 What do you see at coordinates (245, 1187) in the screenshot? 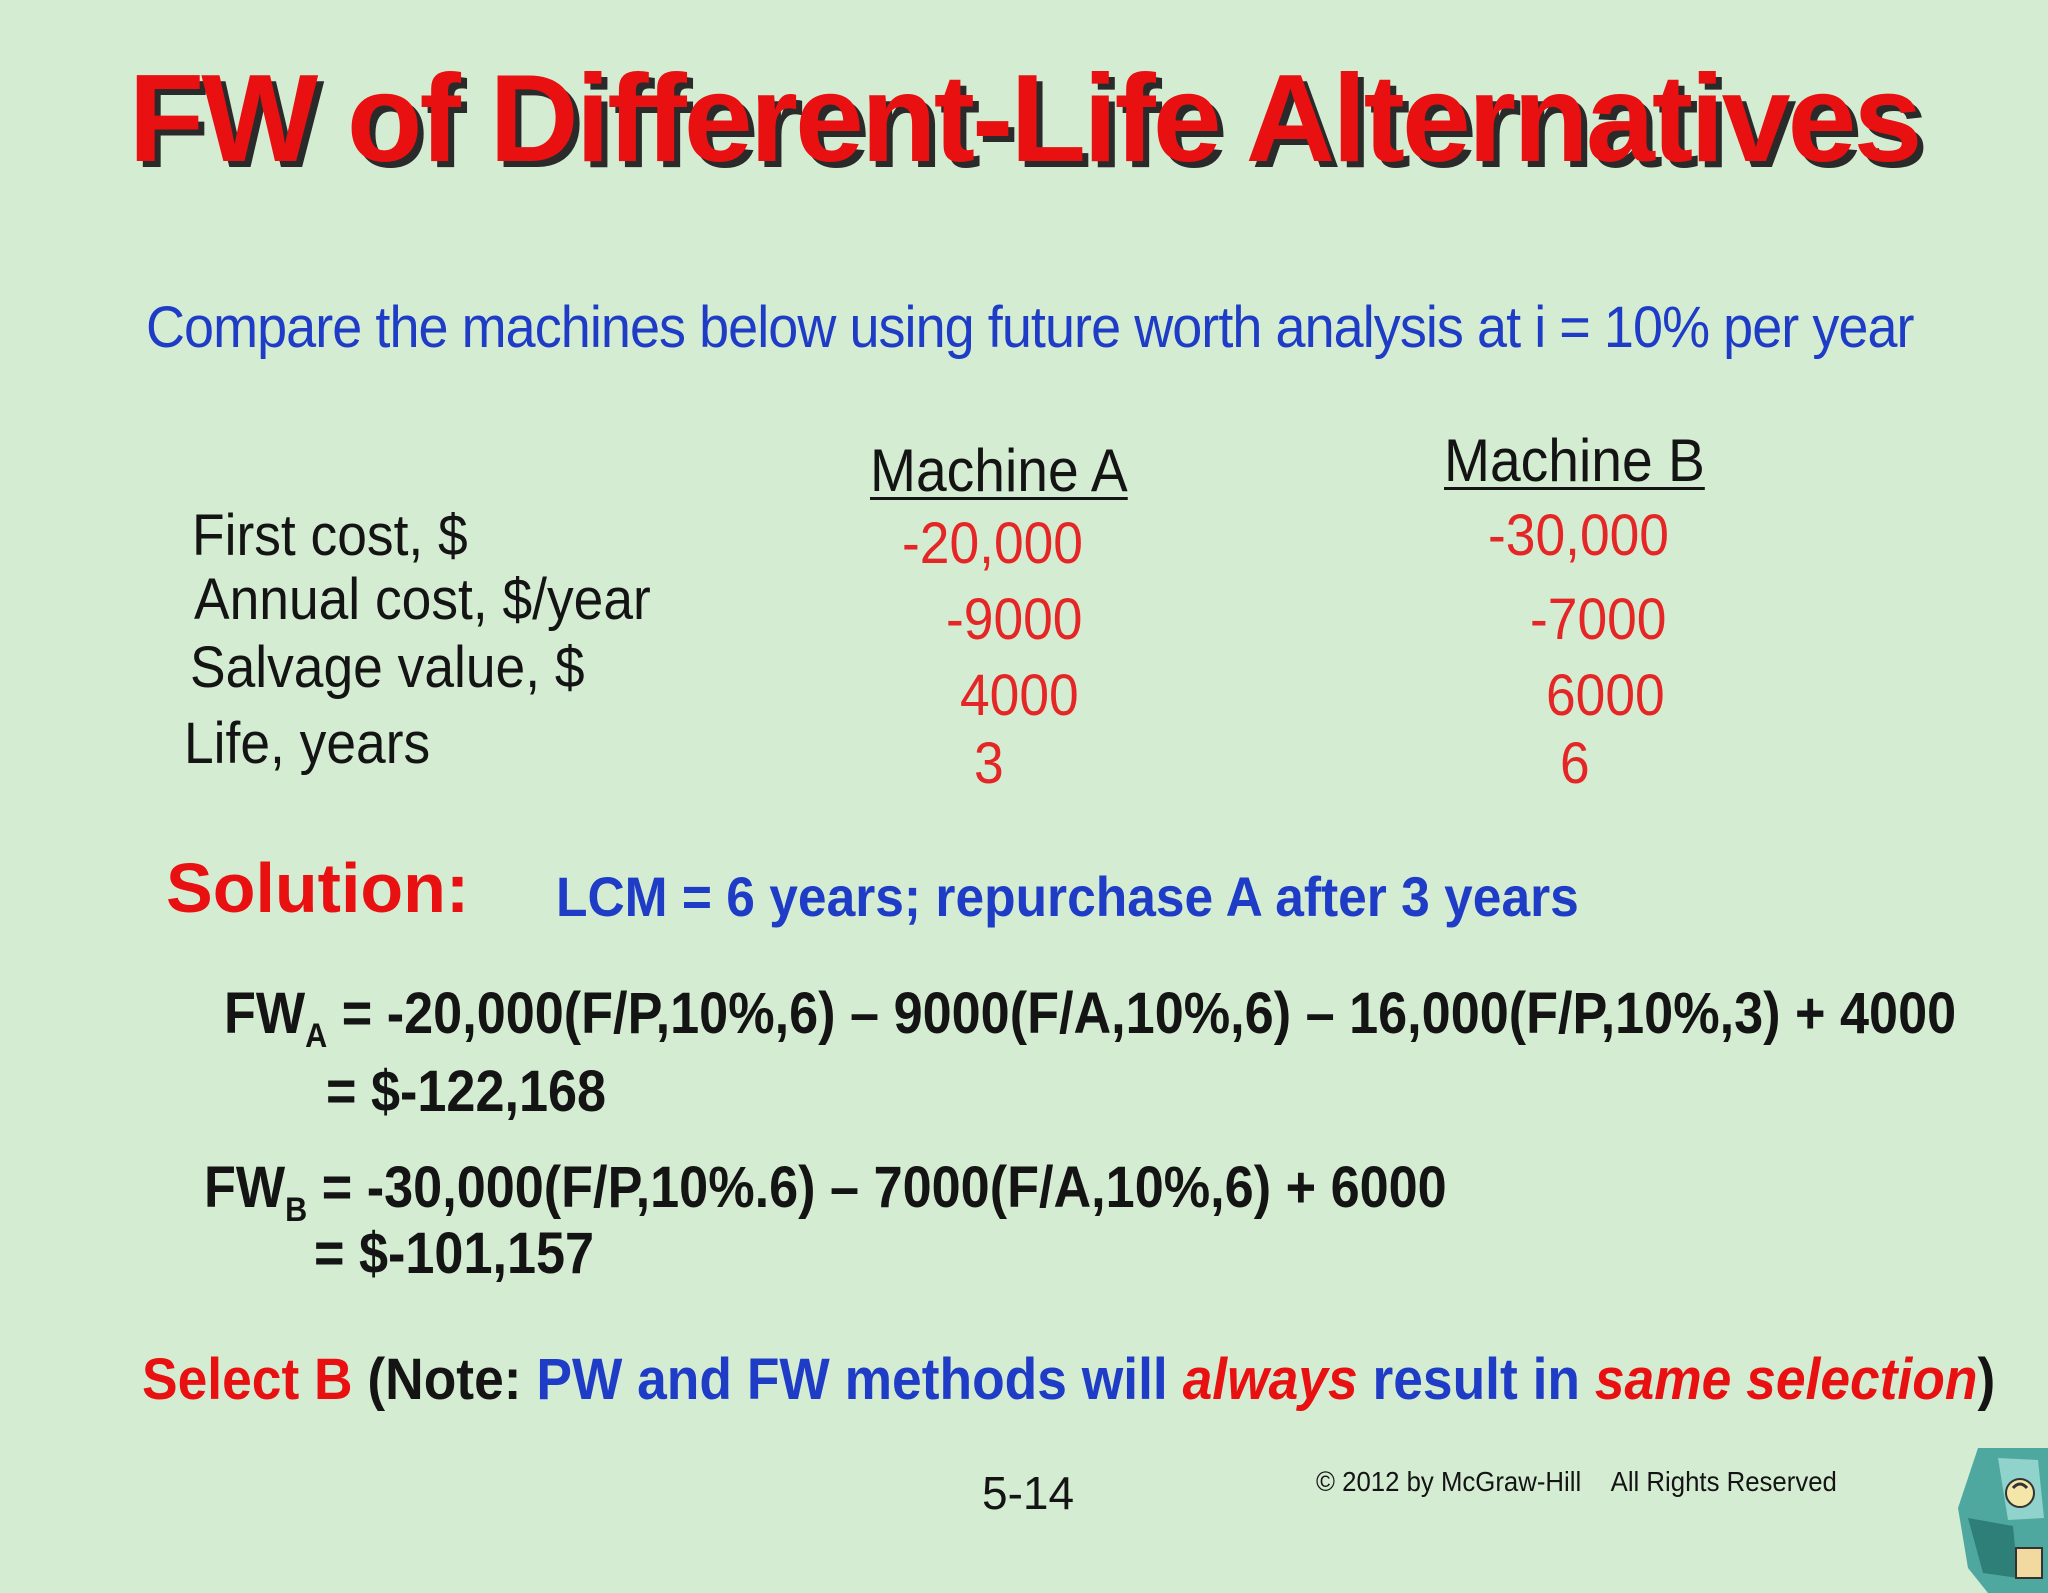
I see `equation-fw-b-base: FW` at bounding box center [245, 1187].